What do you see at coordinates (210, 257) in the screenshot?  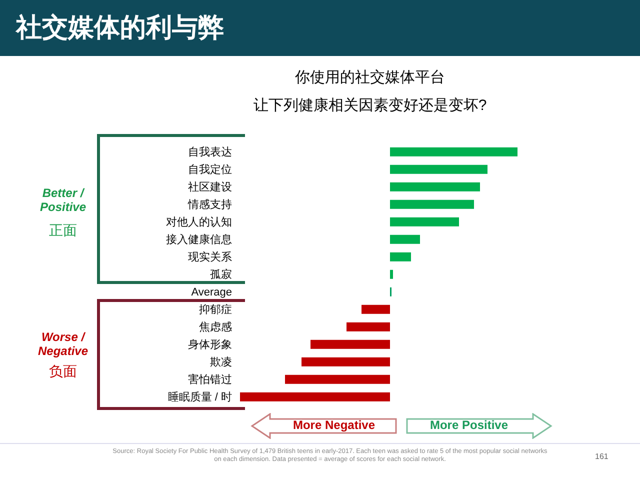 I see `y-tick-label: 现实关系` at bounding box center [210, 257].